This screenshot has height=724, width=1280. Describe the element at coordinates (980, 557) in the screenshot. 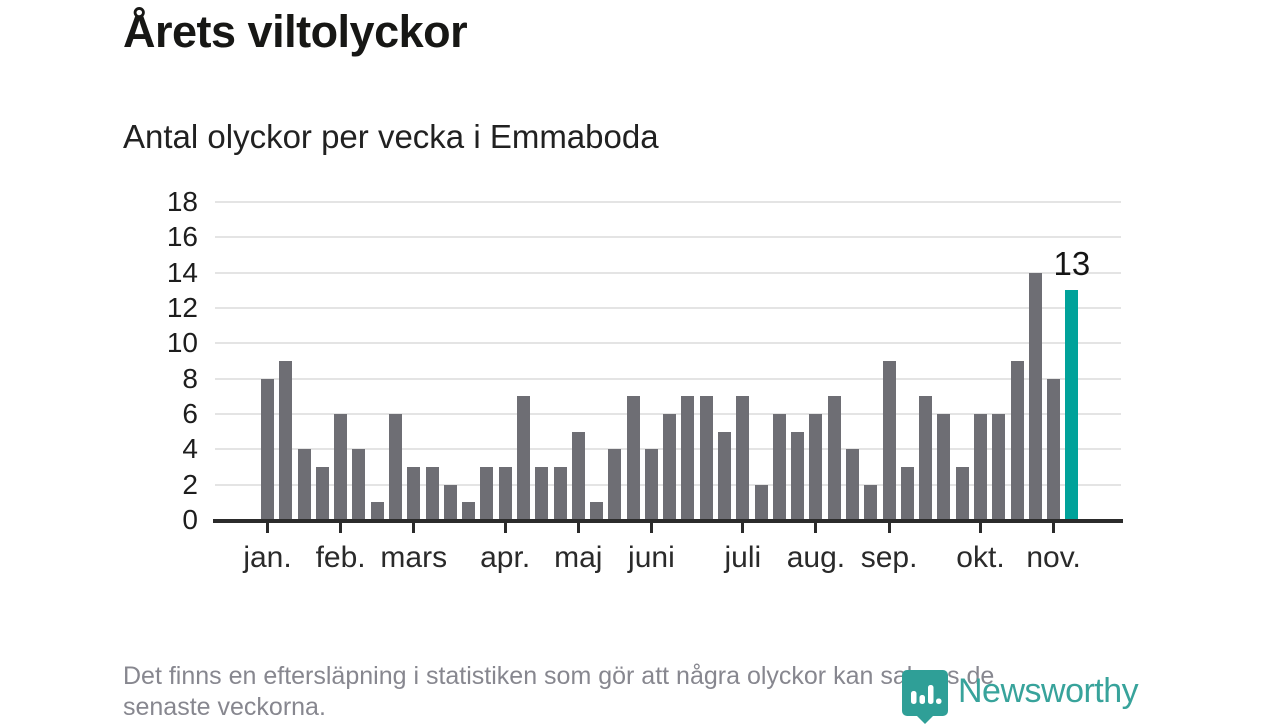

I see `x-tick-label-okt: okt.` at that location.